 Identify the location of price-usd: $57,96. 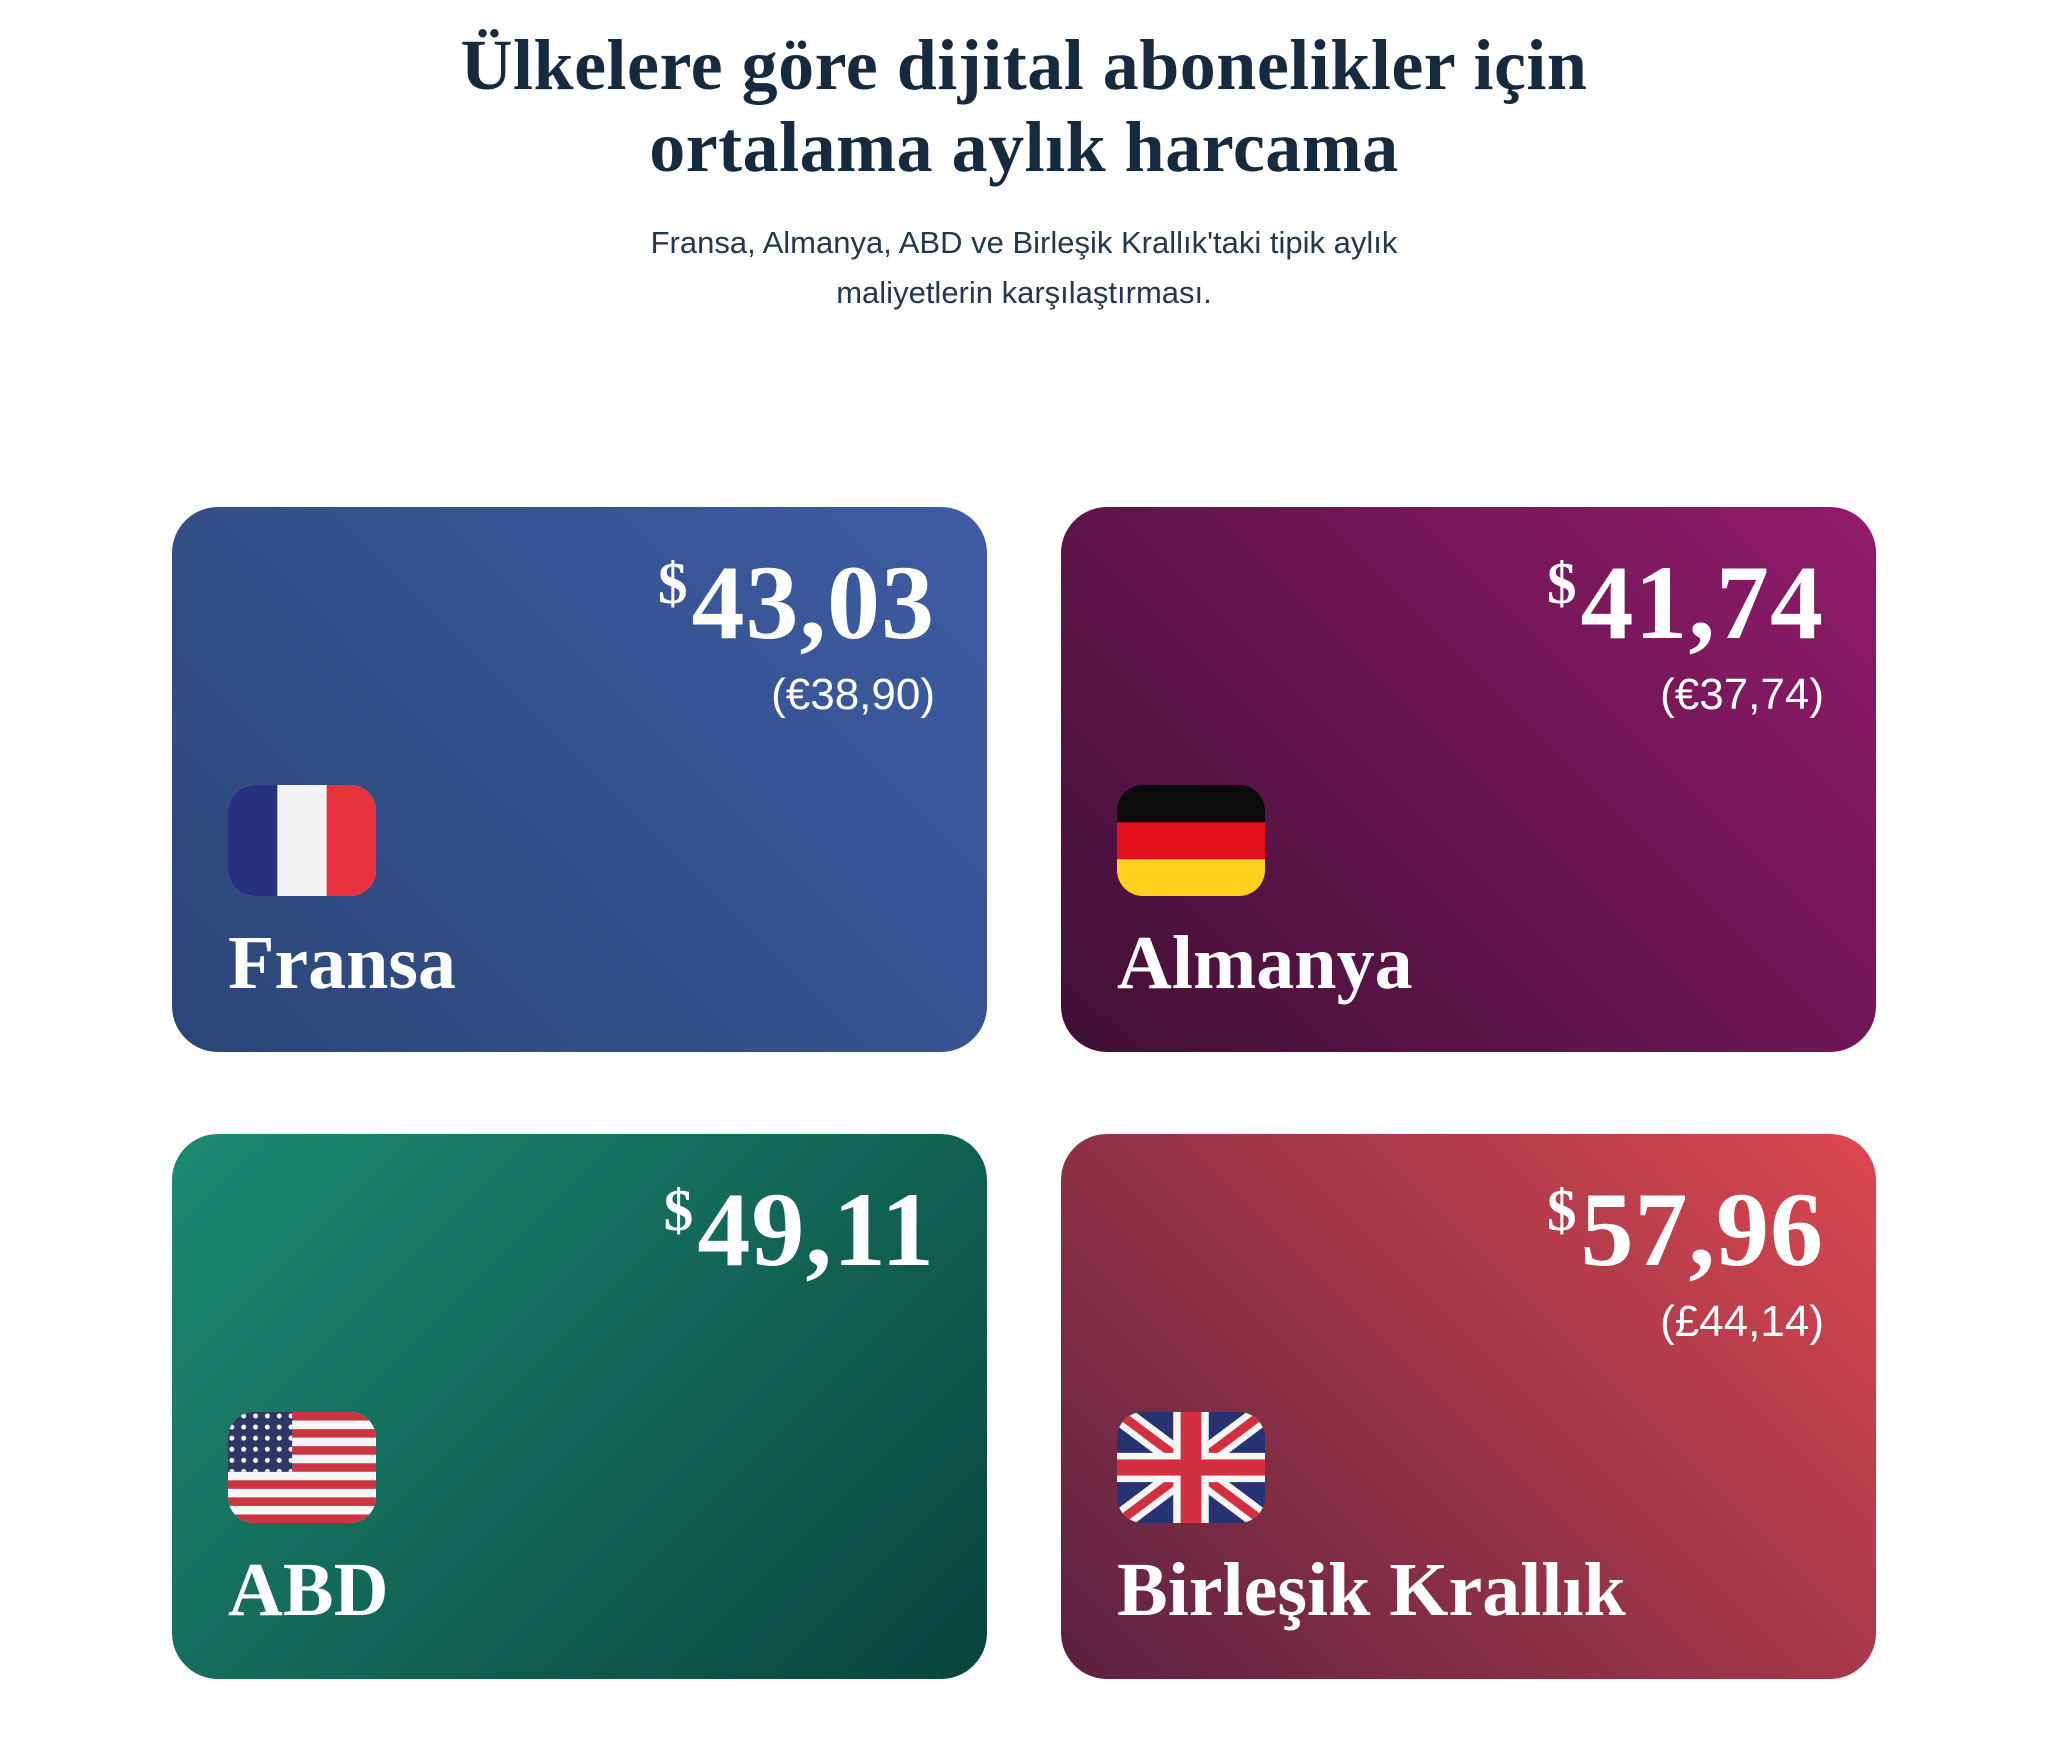
(1470, 1229).